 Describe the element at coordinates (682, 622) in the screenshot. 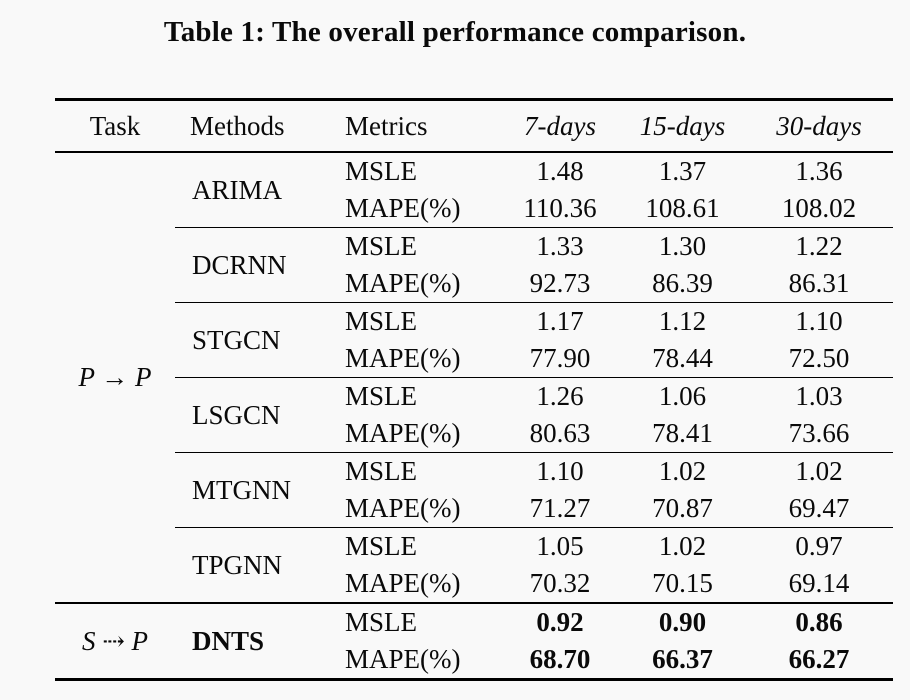

I see `value-cell: 0.90` at that location.